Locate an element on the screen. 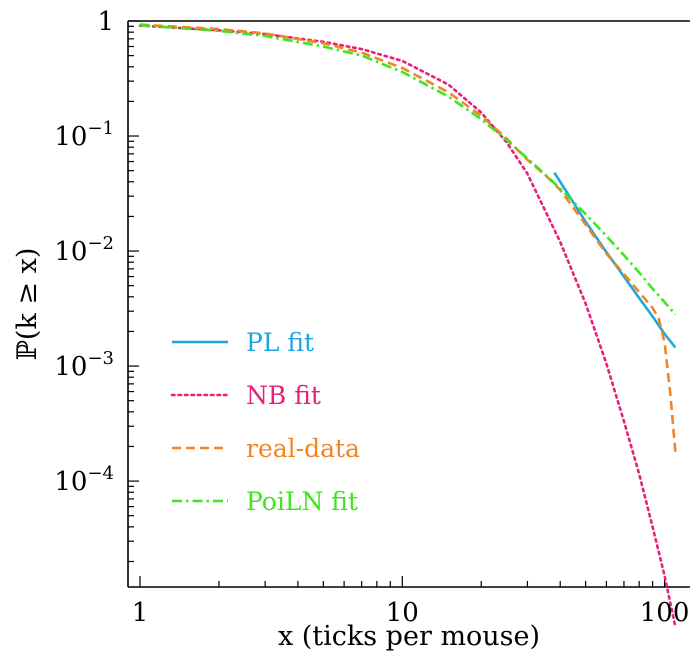 The width and height of the screenshot is (696, 655). legend: PL fit NB fit real-data PoiLN fit is located at coordinates (265, 422).